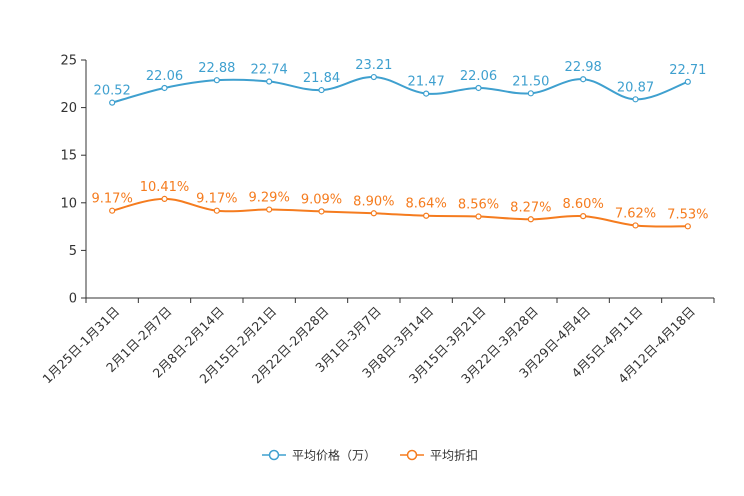 The image size is (744, 496). What do you see at coordinates (68, 203) in the screenshot?
I see `y-tick-label: 10` at bounding box center [68, 203].